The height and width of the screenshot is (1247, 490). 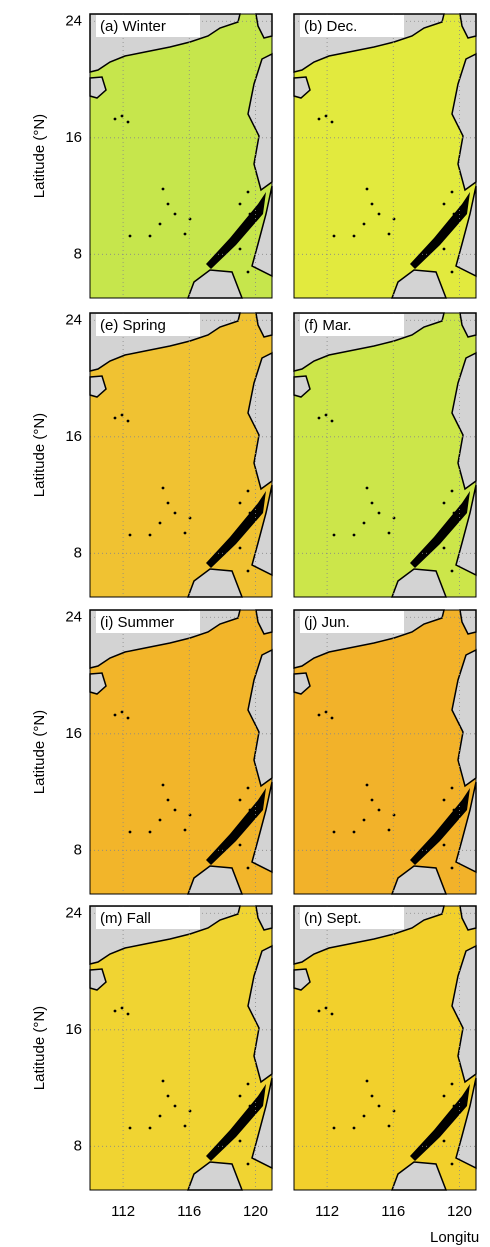 I want to click on x-tick-label: 120, so click(x=459, y=1211).